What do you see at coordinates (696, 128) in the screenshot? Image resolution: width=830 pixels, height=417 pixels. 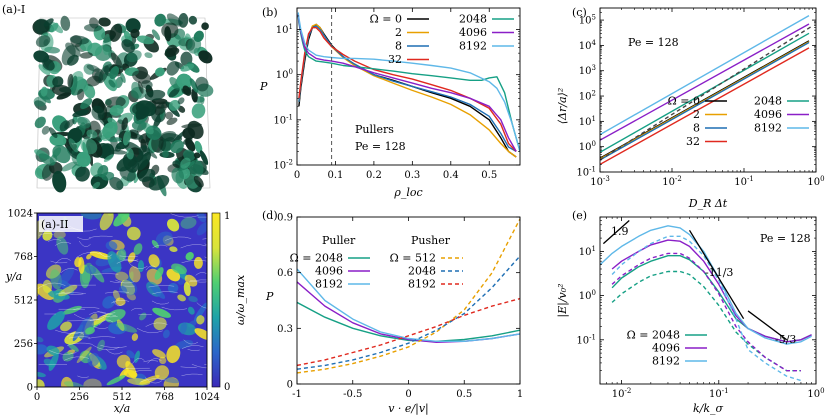 I see `legend-label-8: 8` at bounding box center [696, 128].